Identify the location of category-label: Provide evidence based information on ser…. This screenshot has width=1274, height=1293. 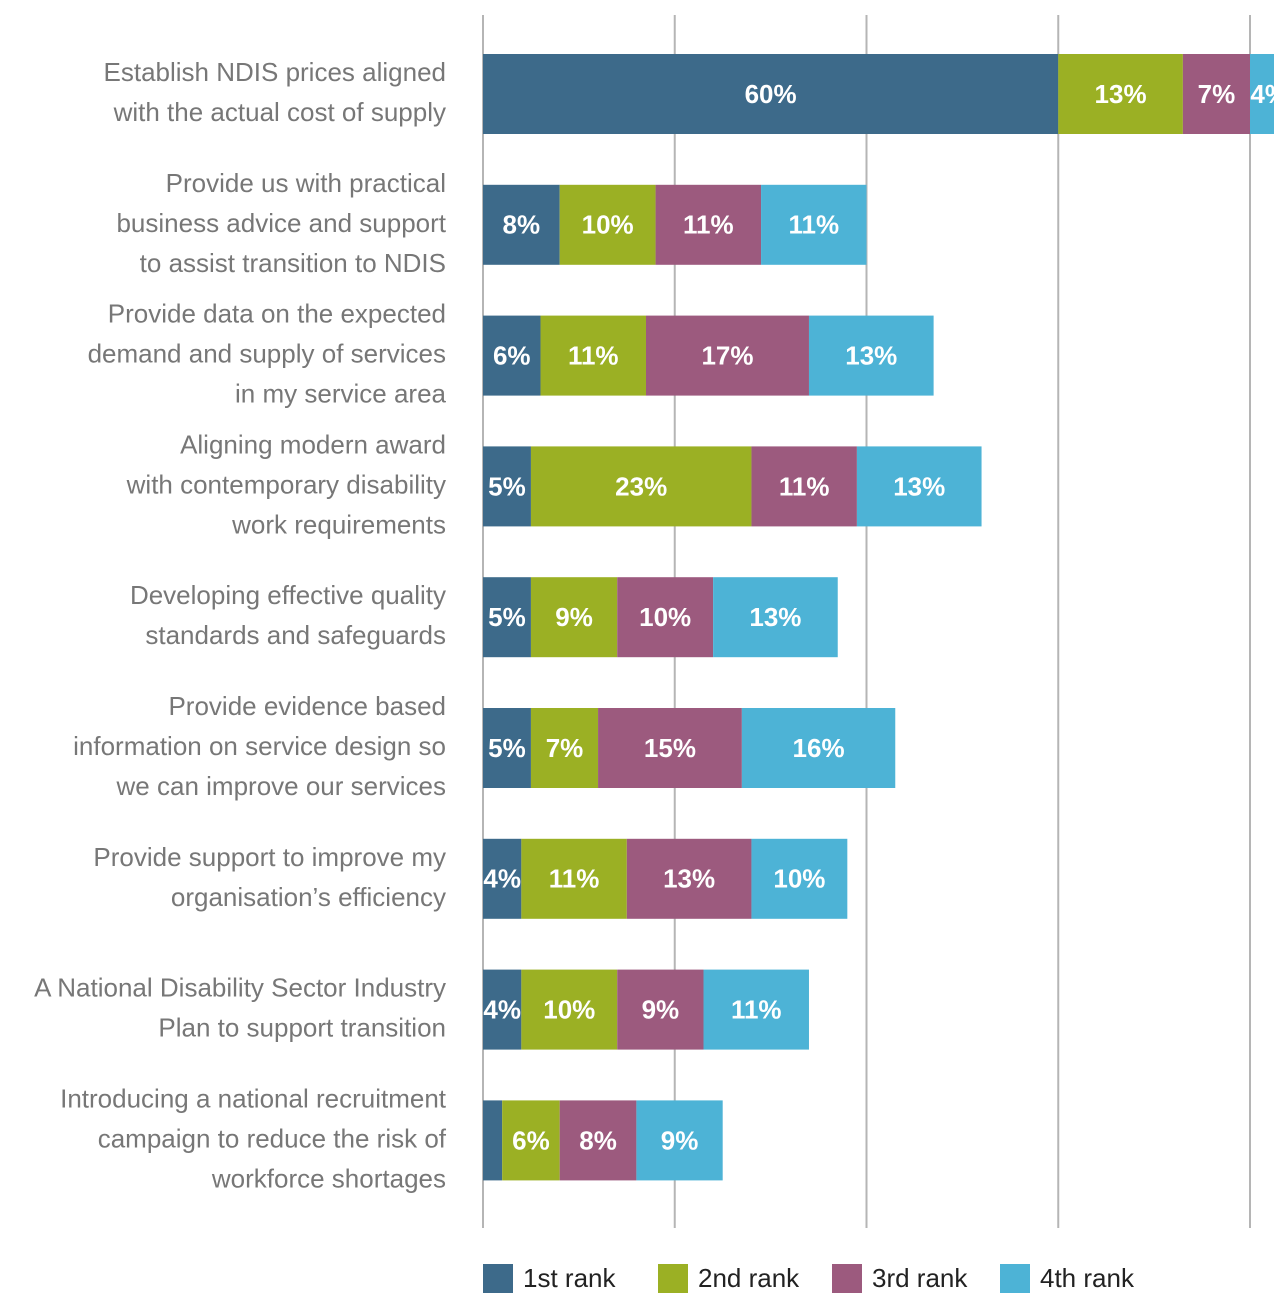
(259, 746).